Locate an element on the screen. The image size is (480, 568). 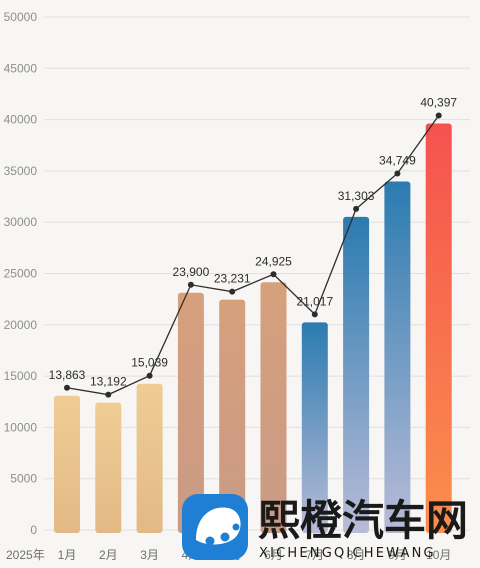
watermark-brand-pinyin: XICHENGQICHEWANG is located at coordinates (347, 553).